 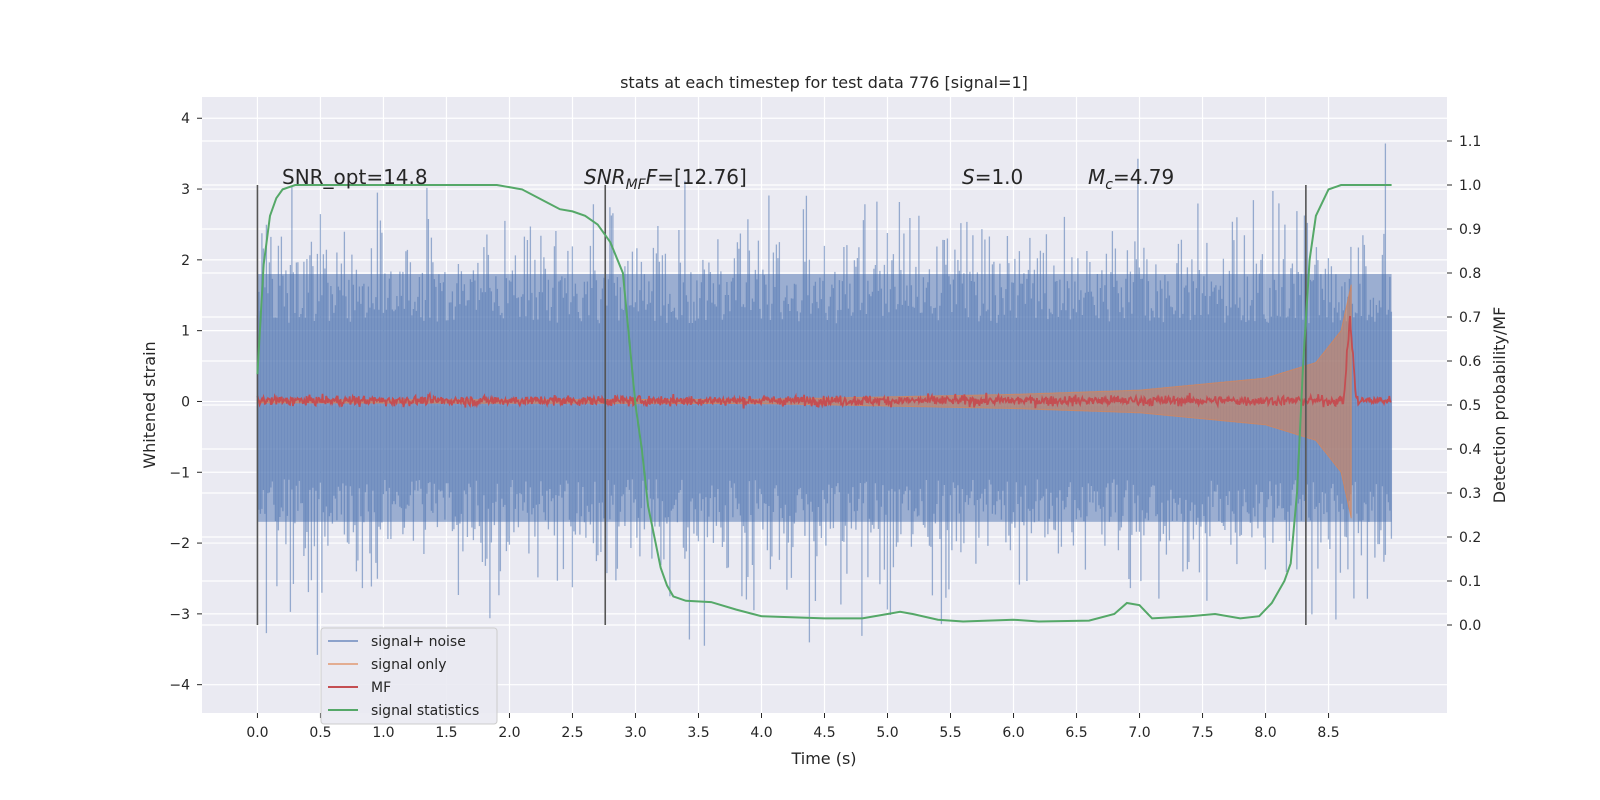 What do you see at coordinates (408, 665) in the screenshot?
I see `legend-label-signal-only: signal only` at bounding box center [408, 665].